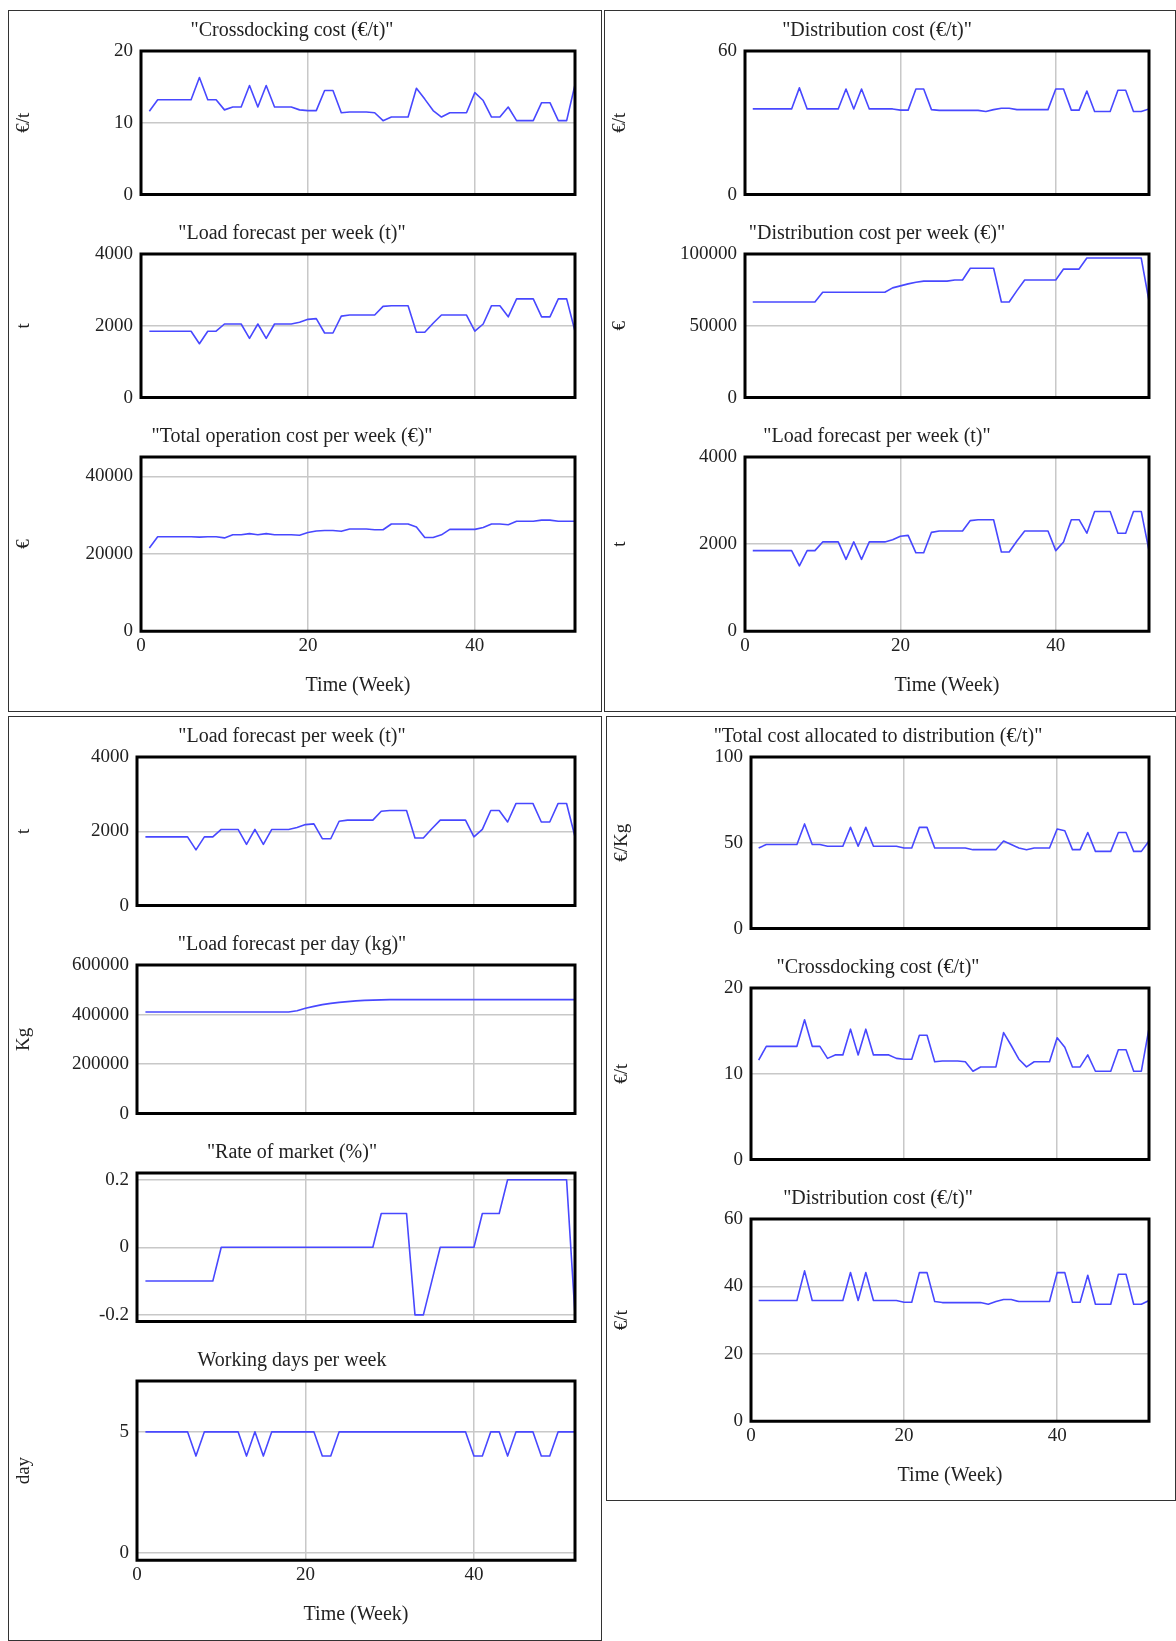  Describe the element at coordinates (292, 436) in the screenshot. I see `chart-title: "Total operation cost per week (€)"` at that location.